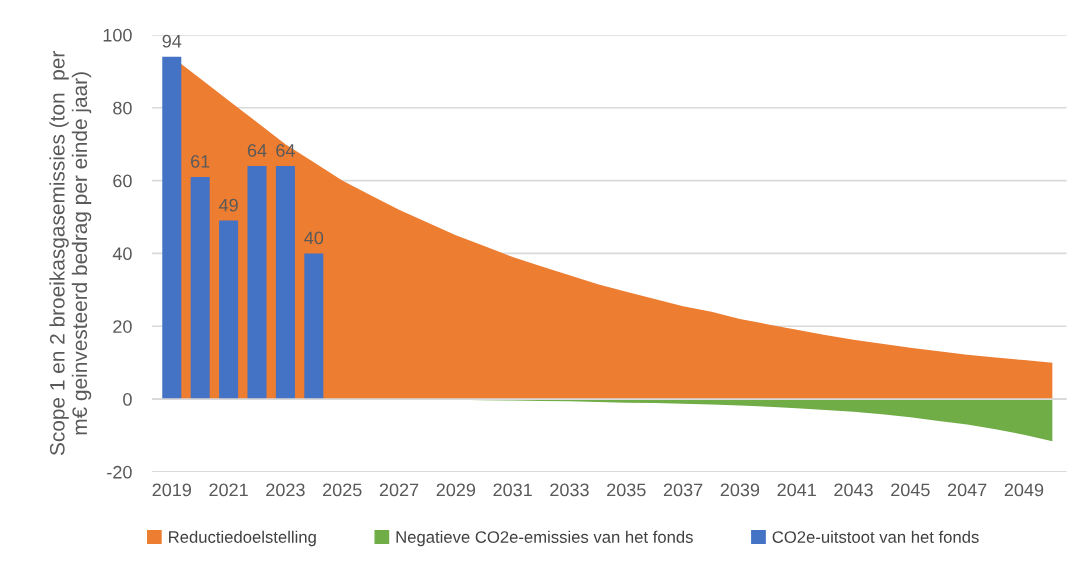 The image size is (1085, 572). What do you see at coordinates (796, 490) in the screenshot?
I see `x-tick-label: 2041` at bounding box center [796, 490].